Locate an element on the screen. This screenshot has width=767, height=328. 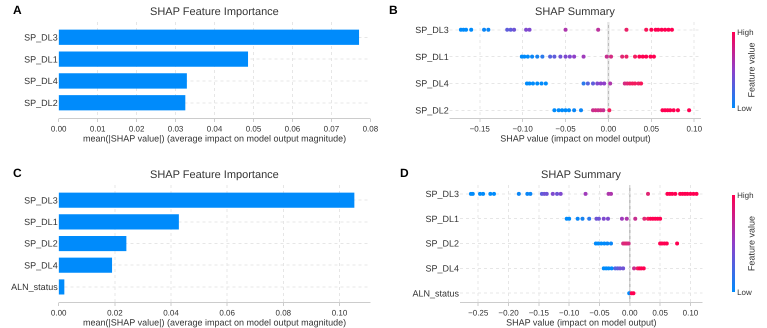
text: C is located at coordinates (17, 173).